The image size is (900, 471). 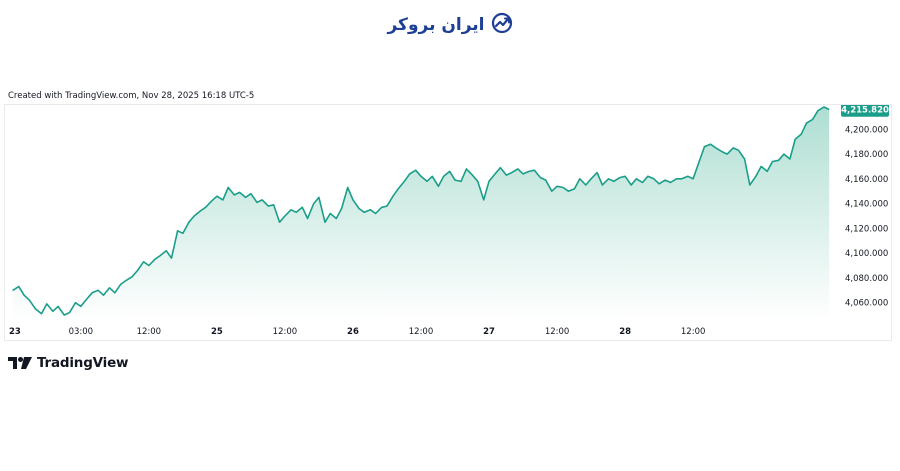 What do you see at coordinates (866, 130) in the screenshot?
I see `y-tick-label: 4,200.000` at bounding box center [866, 130].